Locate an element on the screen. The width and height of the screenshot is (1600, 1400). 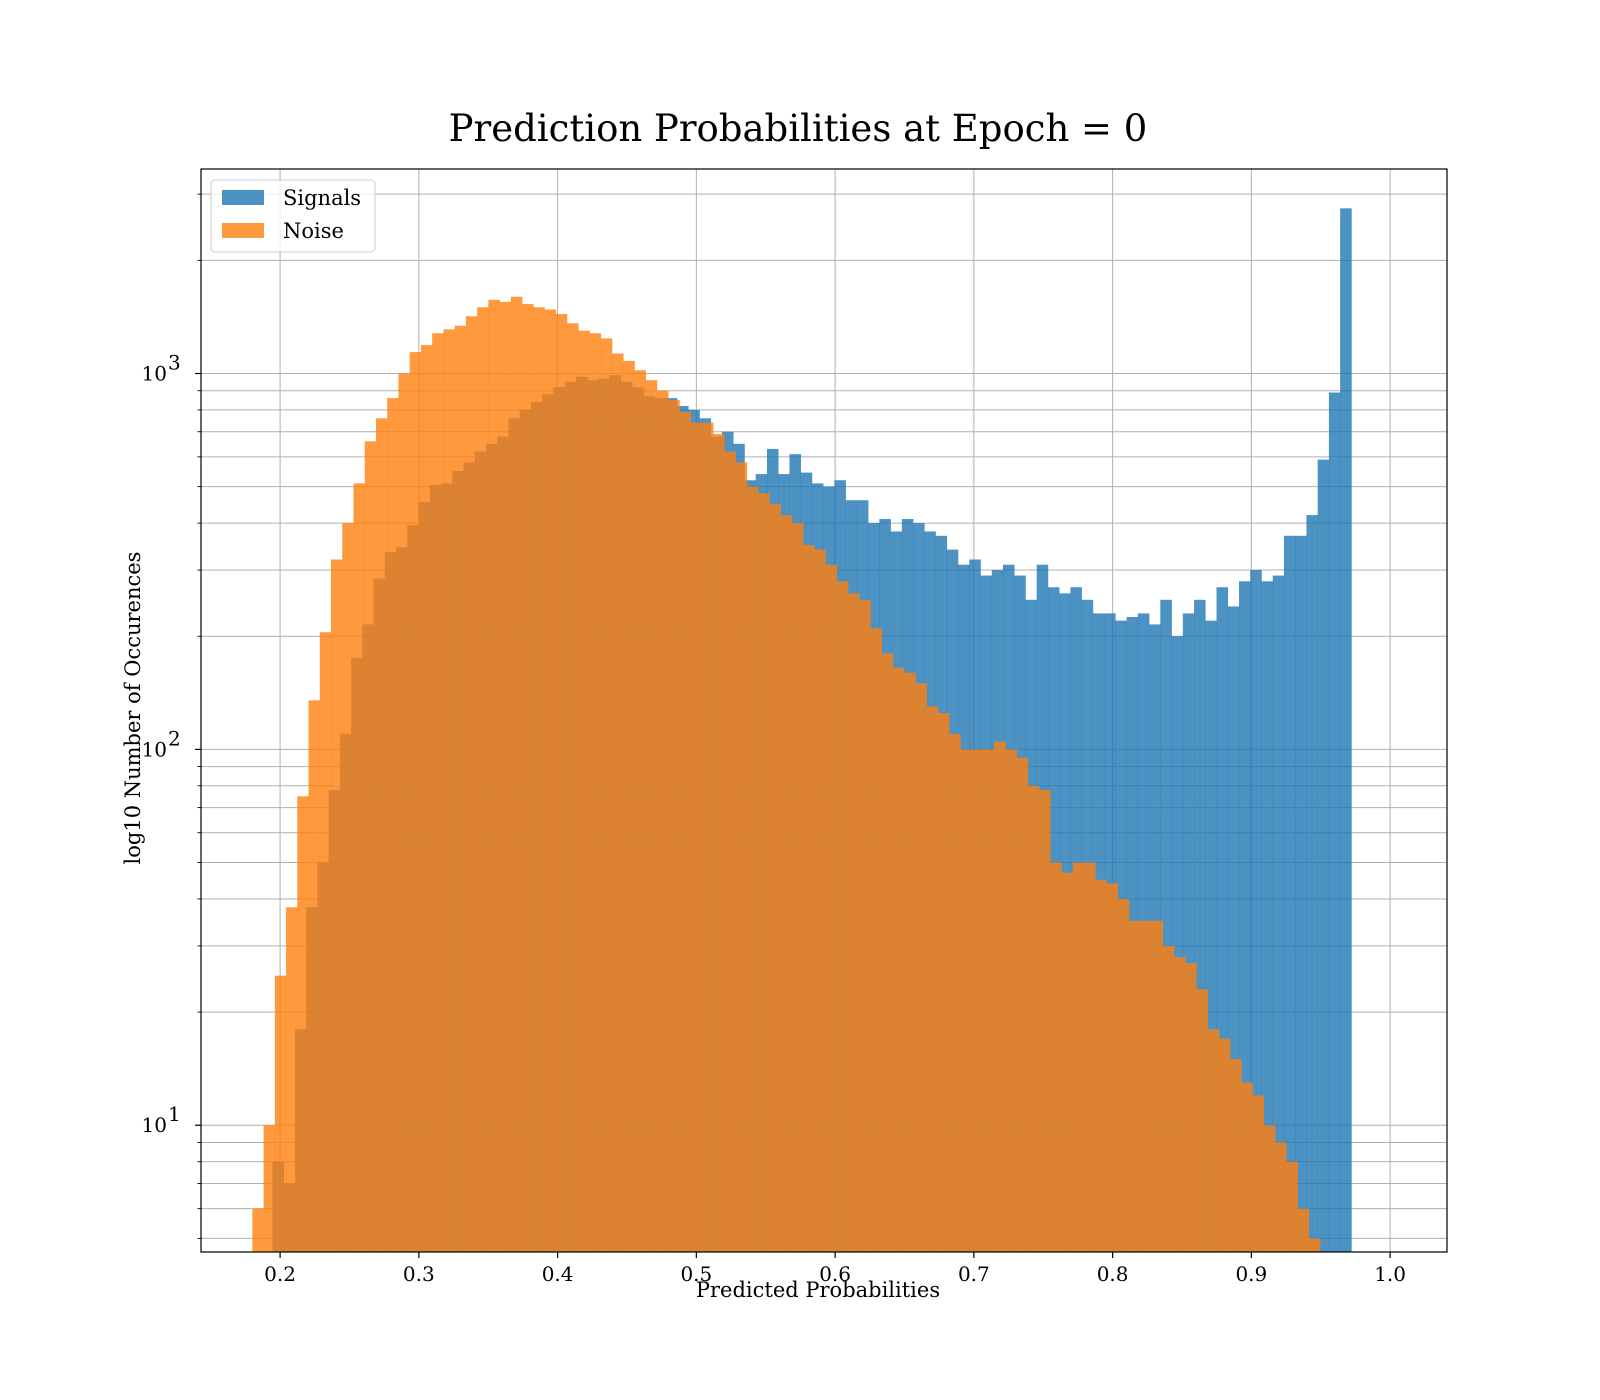
x-tick-label: 0.4 is located at coordinates (558, 1274).